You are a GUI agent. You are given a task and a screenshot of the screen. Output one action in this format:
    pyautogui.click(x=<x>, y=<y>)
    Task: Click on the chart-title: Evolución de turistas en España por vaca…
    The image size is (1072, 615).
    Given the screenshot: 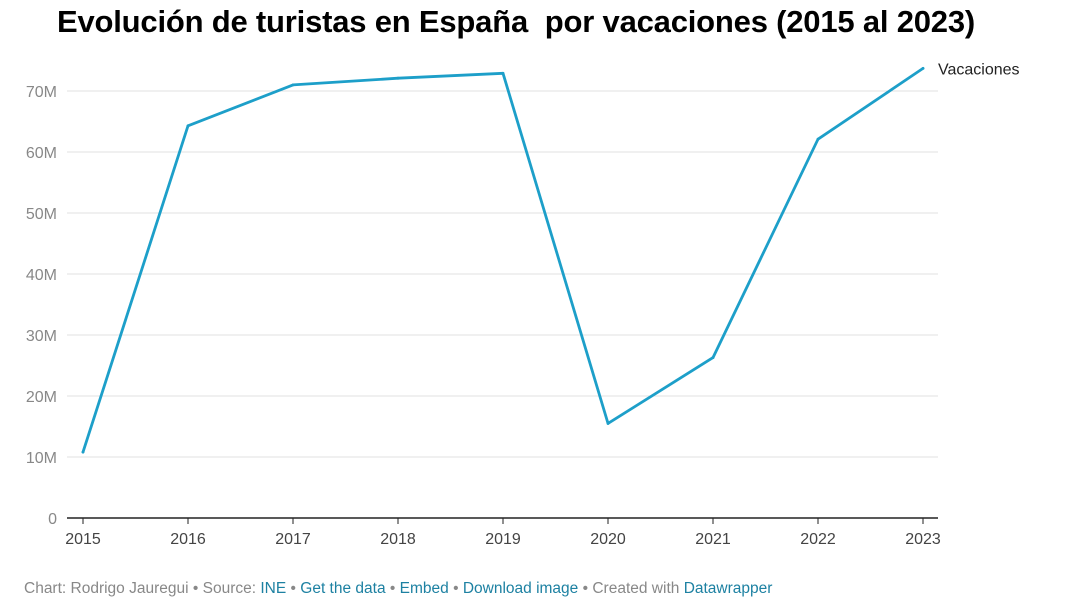 What is the action you would take?
    pyautogui.click(x=516, y=21)
    